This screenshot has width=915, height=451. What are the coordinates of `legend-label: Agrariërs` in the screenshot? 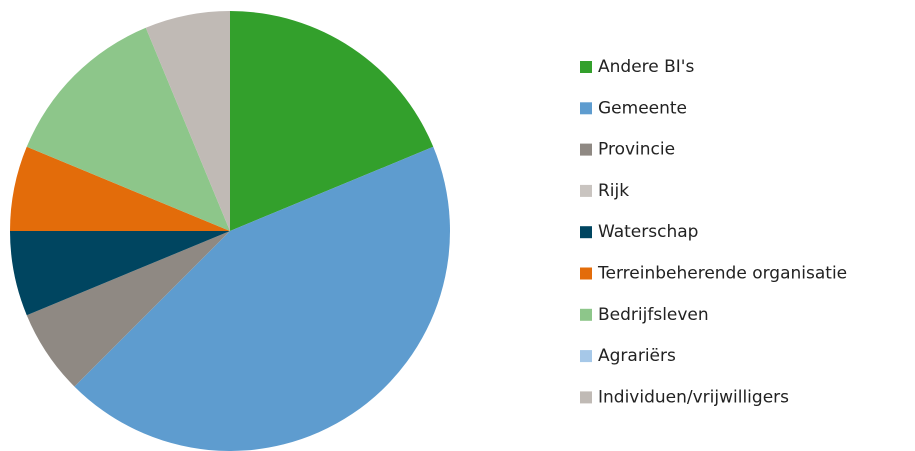 It's located at (637, 356).